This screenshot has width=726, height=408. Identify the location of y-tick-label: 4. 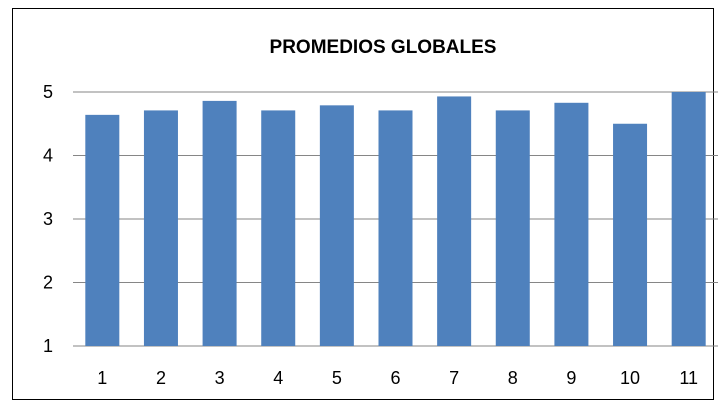
(48, 156).